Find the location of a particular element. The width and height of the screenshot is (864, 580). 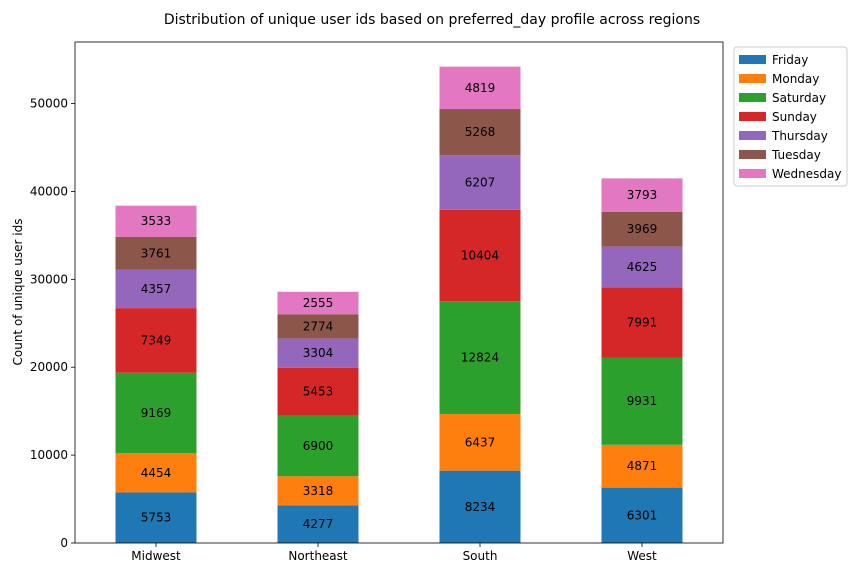

data-label-northeast-monday: 3318 is located at coordinates (318, 491).